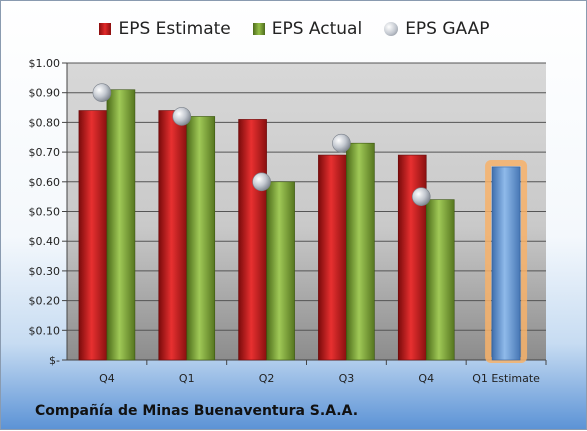 The image size is (587, 431). I want to click on x-tick-label: Q2, so click(267, 378).